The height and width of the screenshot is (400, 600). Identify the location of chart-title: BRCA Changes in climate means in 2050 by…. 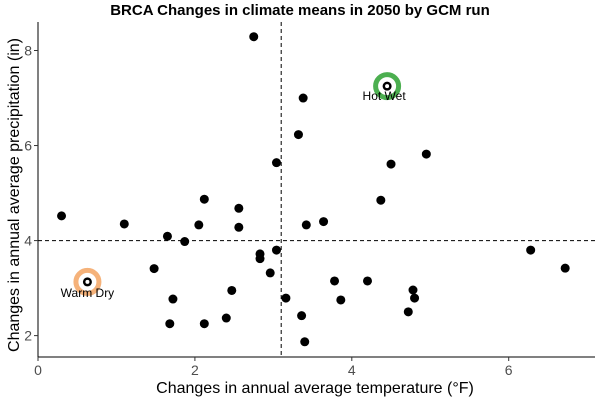
(300, 10).